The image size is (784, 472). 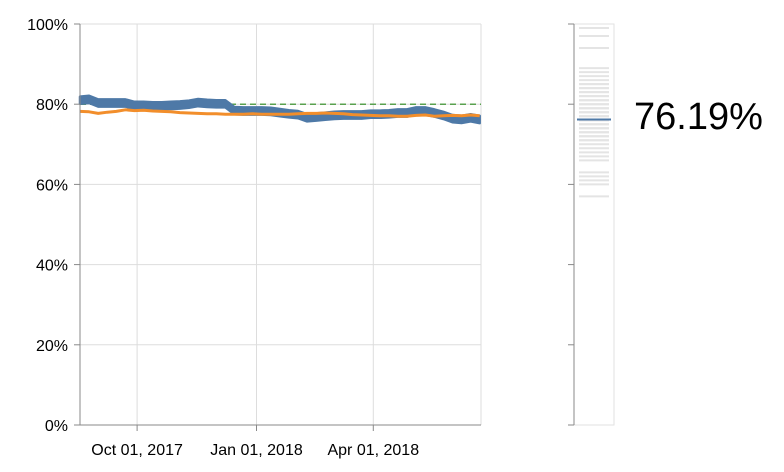 I want to click on x-tick-label: Apr 01, 2018, so click(x=373, y=450).